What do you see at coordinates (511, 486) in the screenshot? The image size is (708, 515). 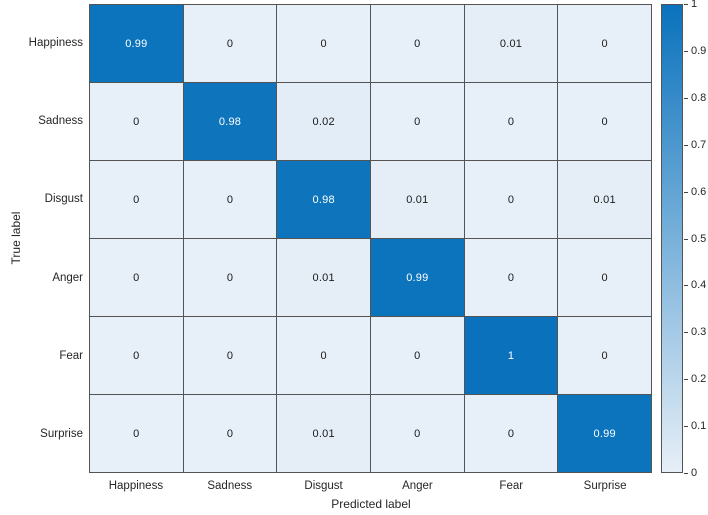 I see `x-tick-label-Fear: Fear` at bounding box center [511, 486].